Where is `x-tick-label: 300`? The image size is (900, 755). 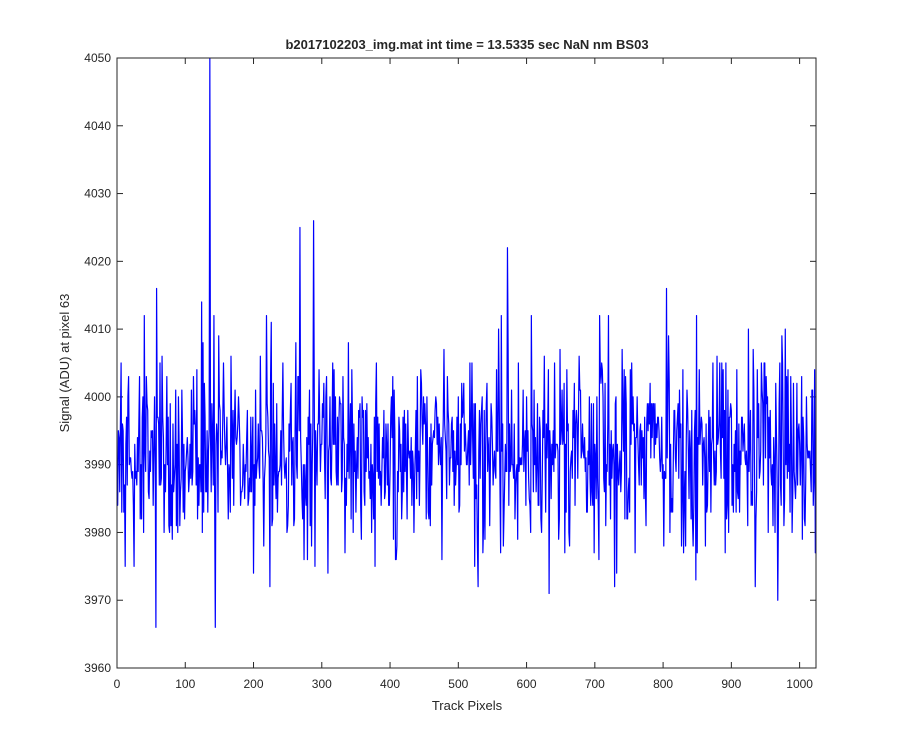
x-tick-label: 300 is located at coordinates (322, 684).